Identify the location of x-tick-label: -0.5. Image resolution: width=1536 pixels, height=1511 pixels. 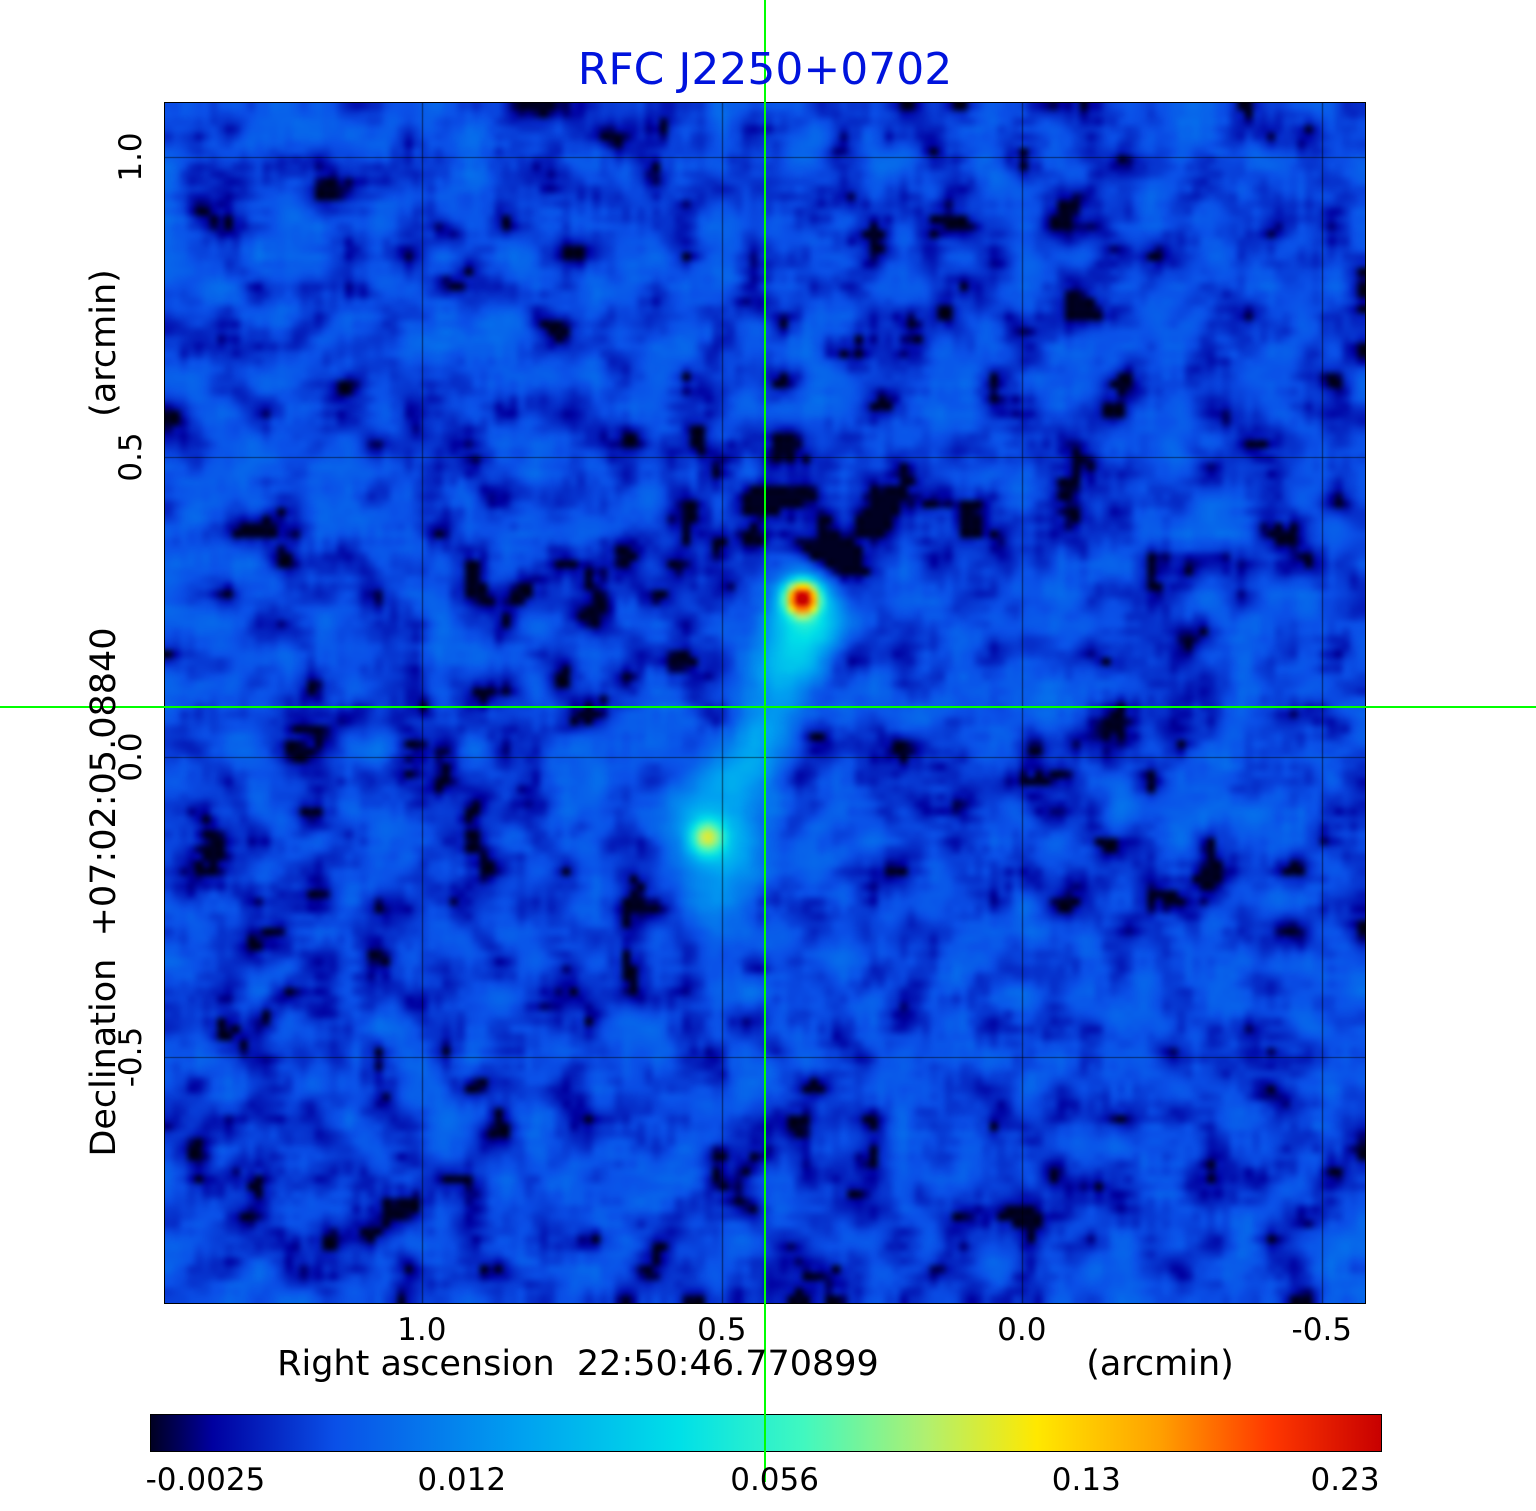
(1322, 1330).